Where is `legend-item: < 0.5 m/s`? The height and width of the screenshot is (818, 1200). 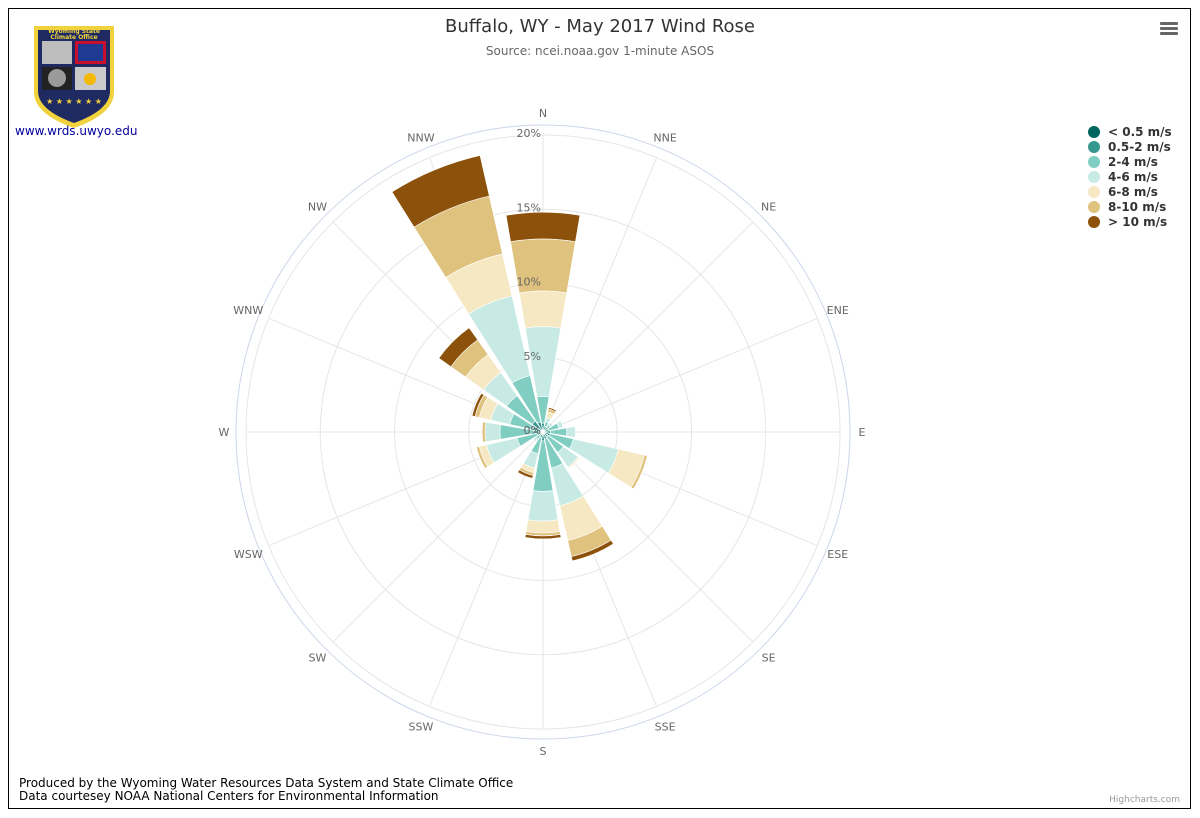
legend-item: < 0.5 m/s is located at coordinates (1130, 131).